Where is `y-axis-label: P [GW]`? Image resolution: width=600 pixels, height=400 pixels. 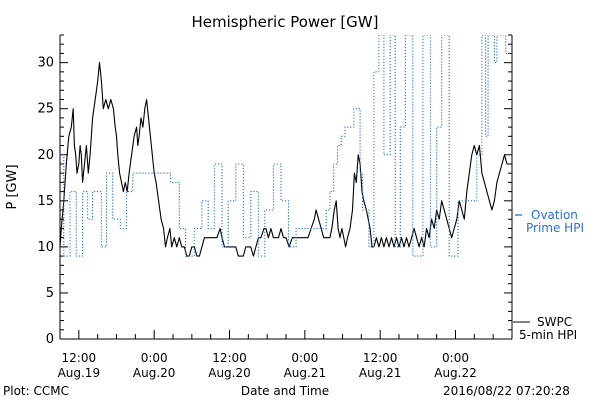 y-axis-label: P [GW] is located at coordinates (12, 186).